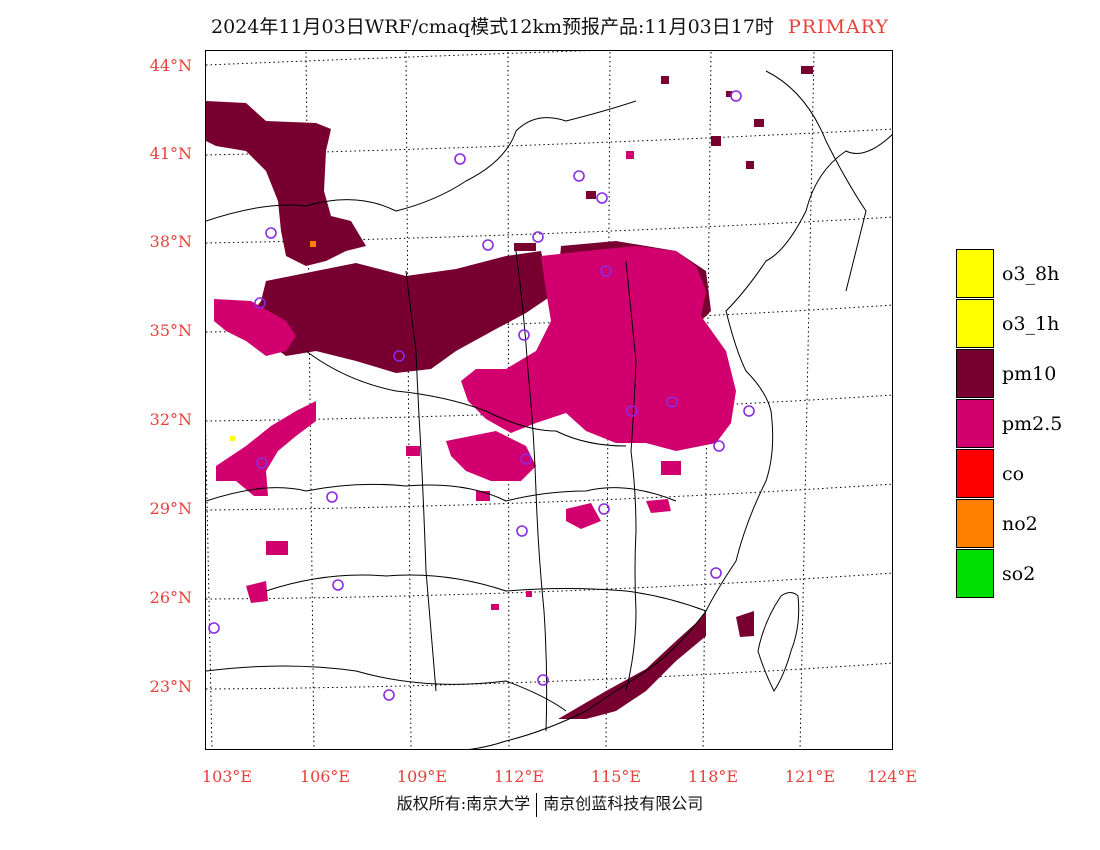 The width and height of the screenshot is (1100, 850). Describe the element at coordinates (1029, 374) in the screenshot. I see `legend-label: pm10` at that location.